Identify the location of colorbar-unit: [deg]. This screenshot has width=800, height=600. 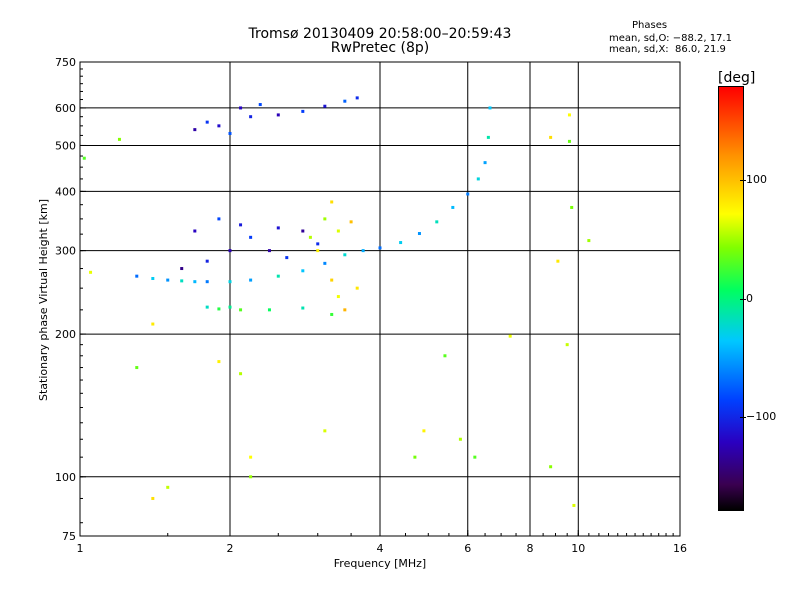
(737, 78).